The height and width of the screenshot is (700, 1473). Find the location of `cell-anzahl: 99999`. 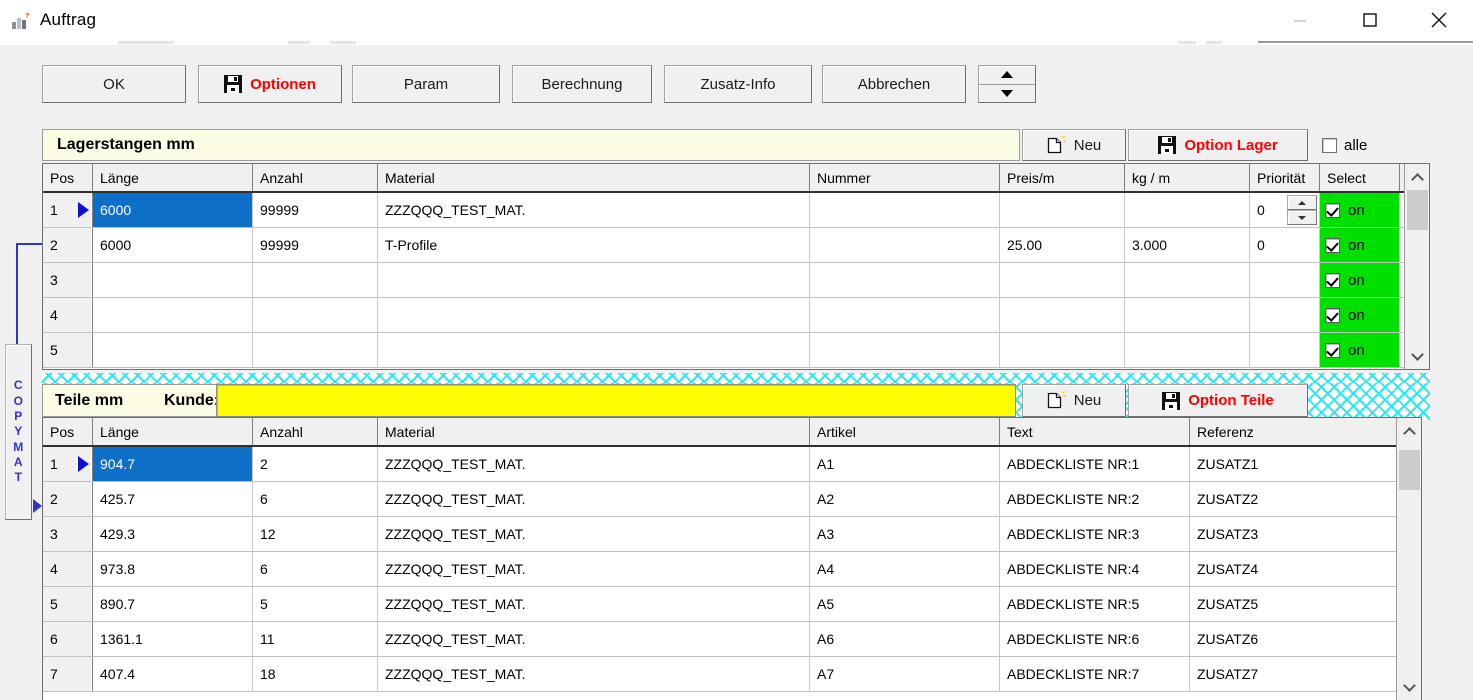

cell-anzahl: 99999 is located at coordinates (315, 245).